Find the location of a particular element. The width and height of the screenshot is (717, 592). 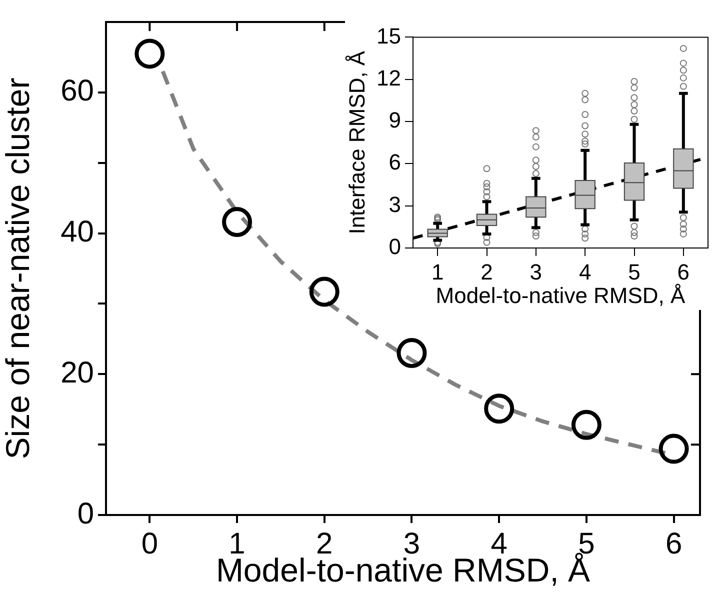

y-axis-title: Interface RMSD, Å is located at coordinates (357, 142).